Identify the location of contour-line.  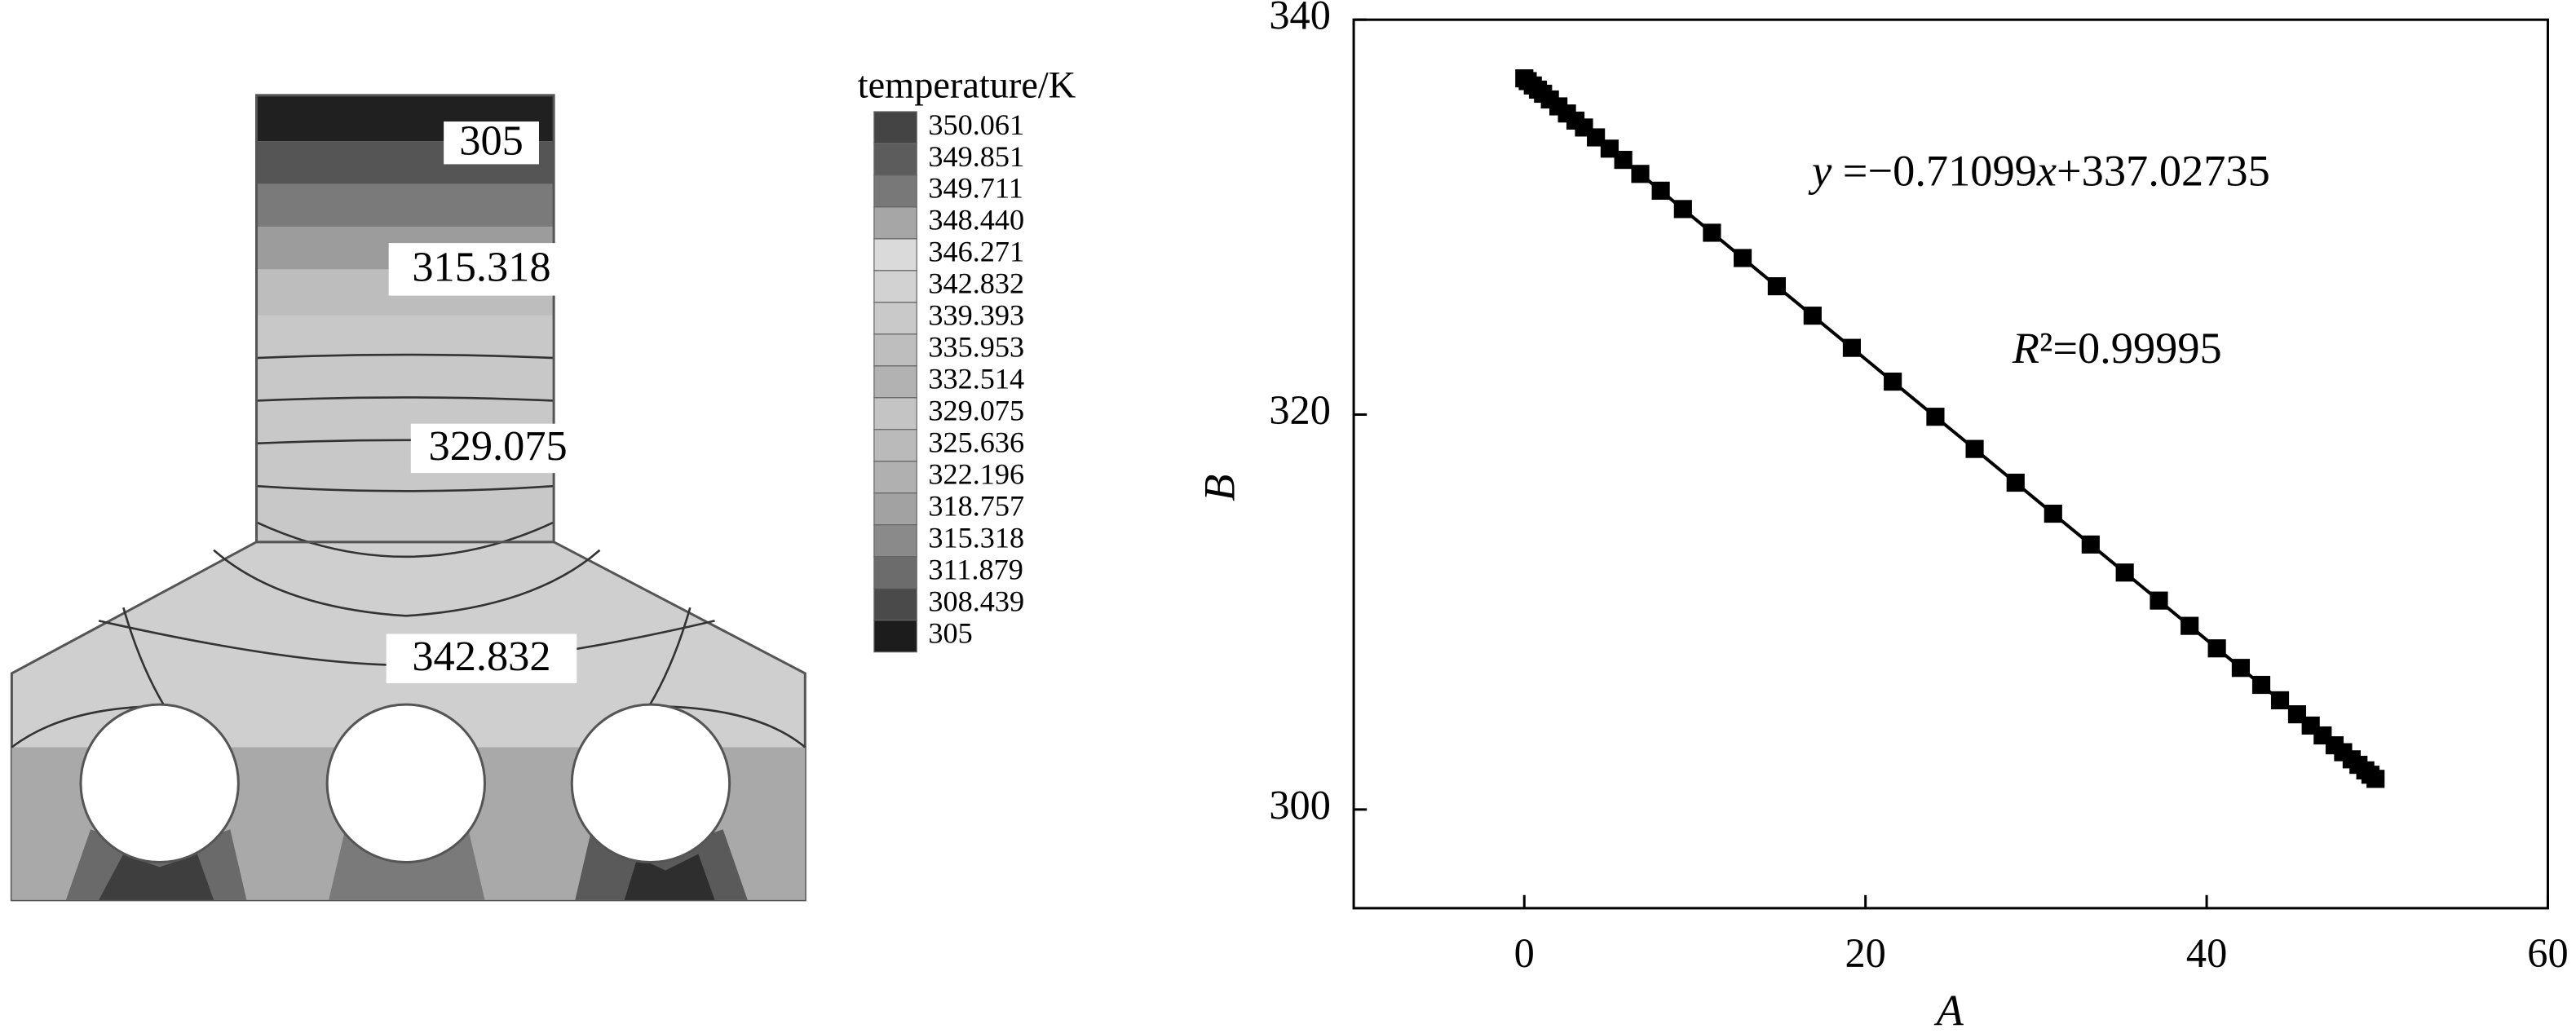
(405, 456).